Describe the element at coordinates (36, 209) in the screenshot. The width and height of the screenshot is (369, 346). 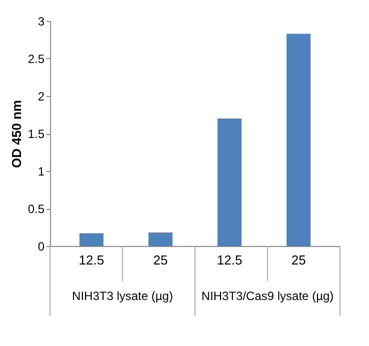
I see `y-tick-label: 0.5` at that location.